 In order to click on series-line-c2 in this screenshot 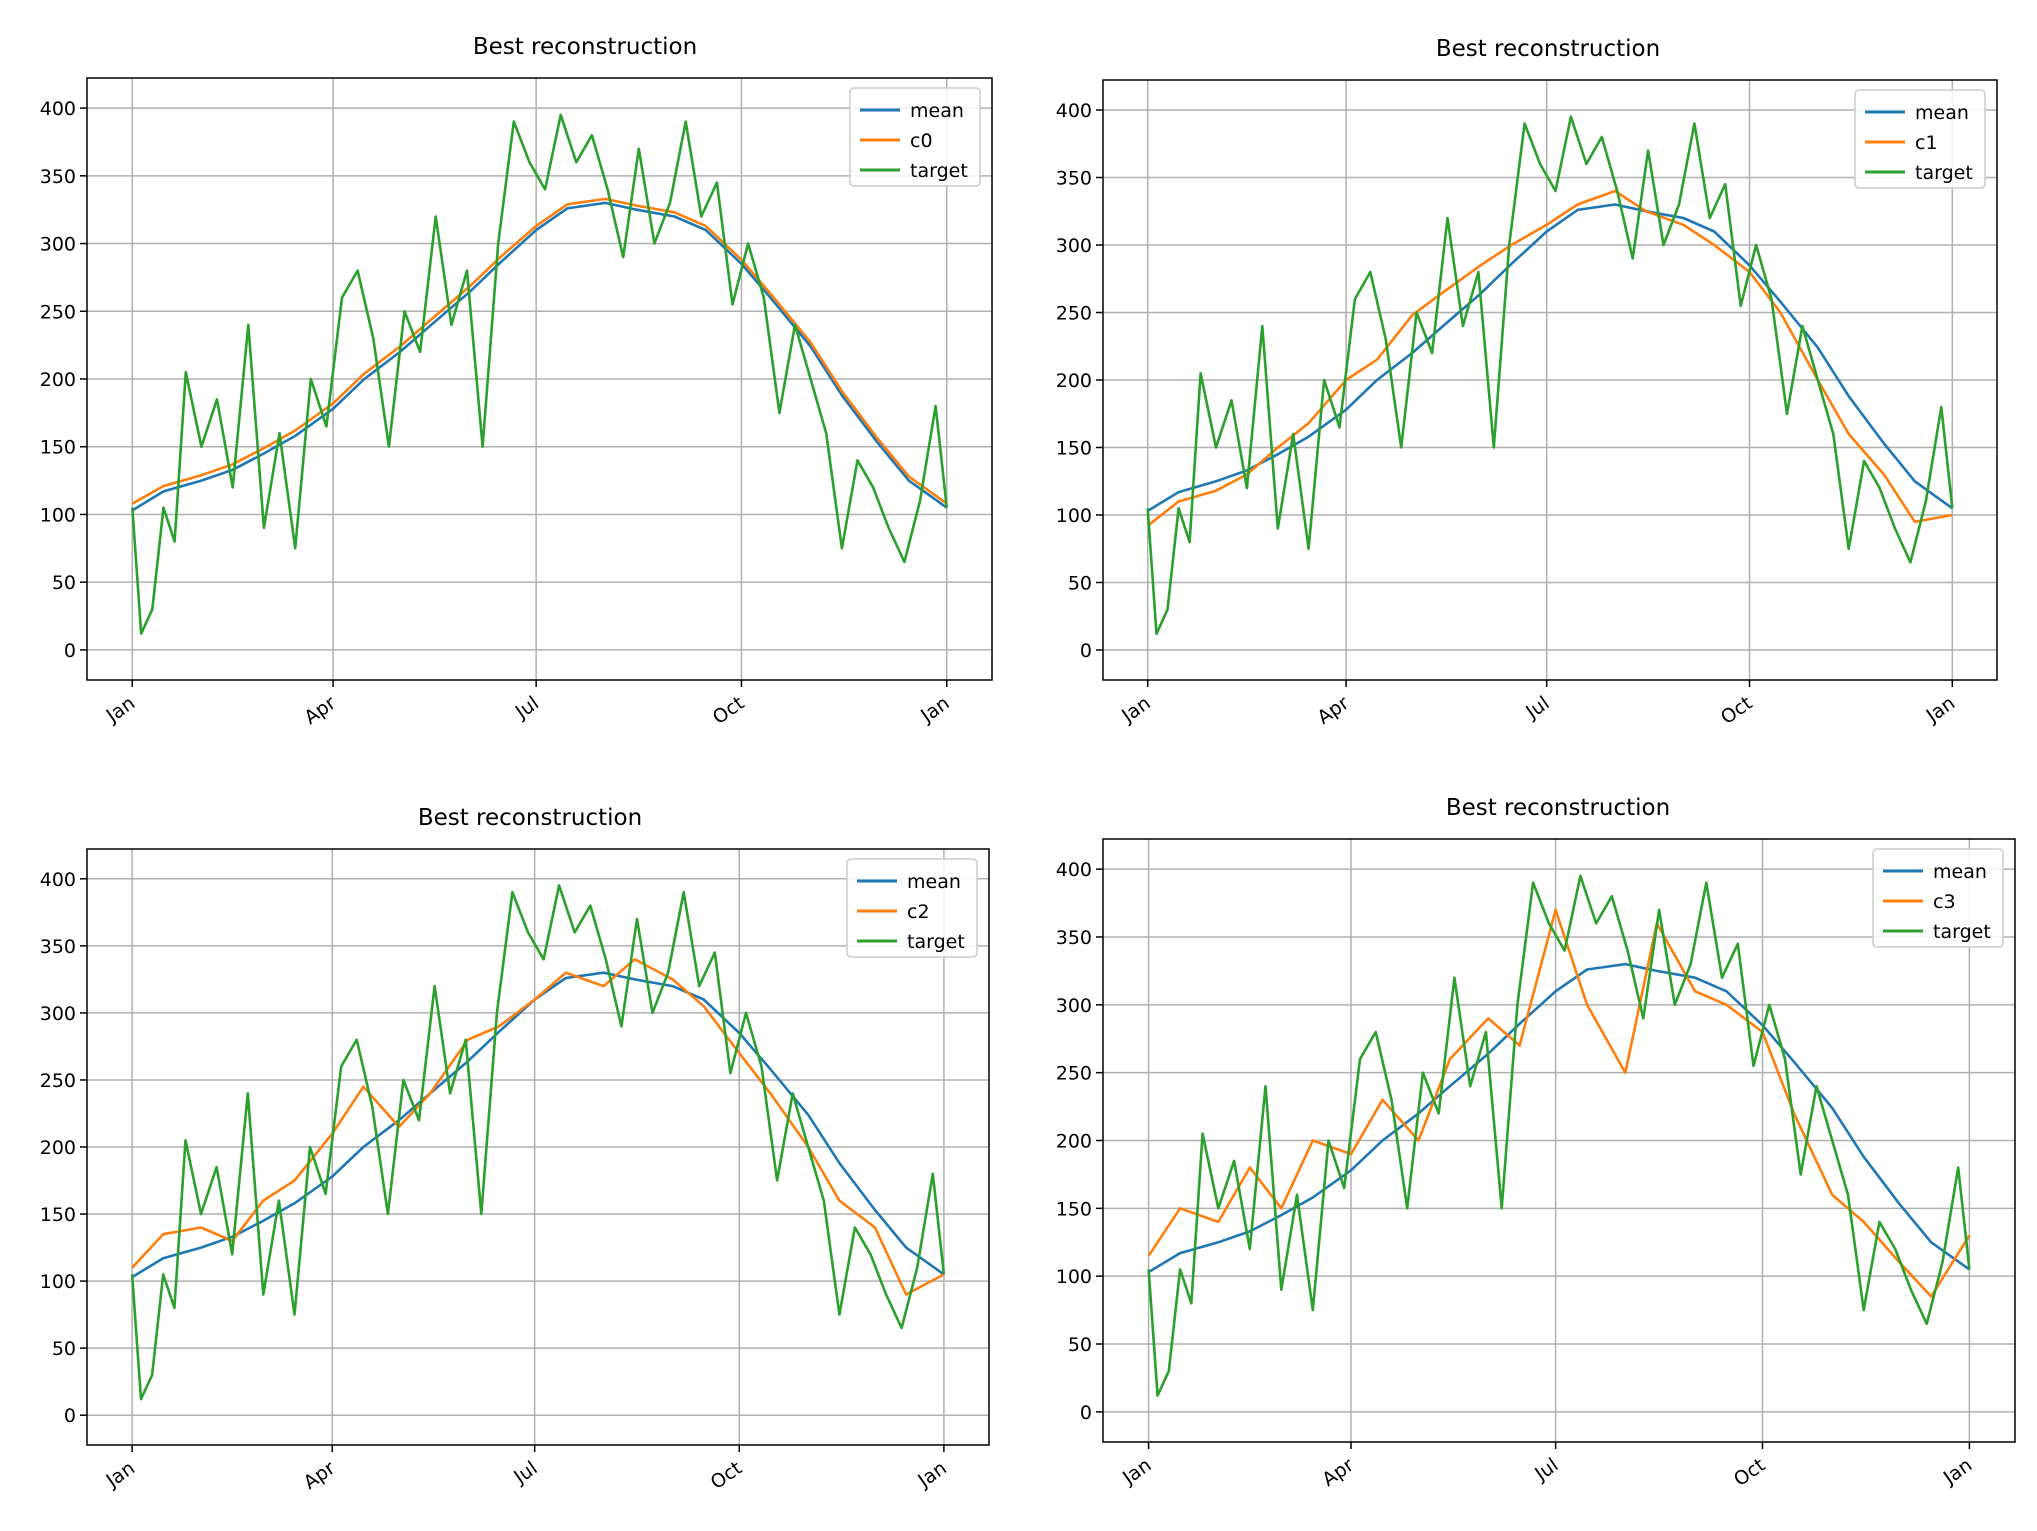, I will do `click(538, 1127)`.